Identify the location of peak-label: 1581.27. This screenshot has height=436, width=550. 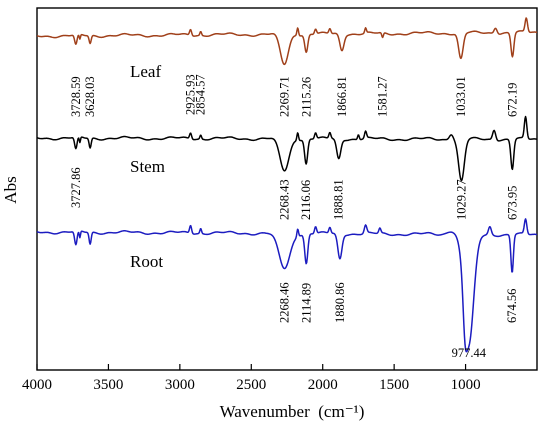
(383, 96).